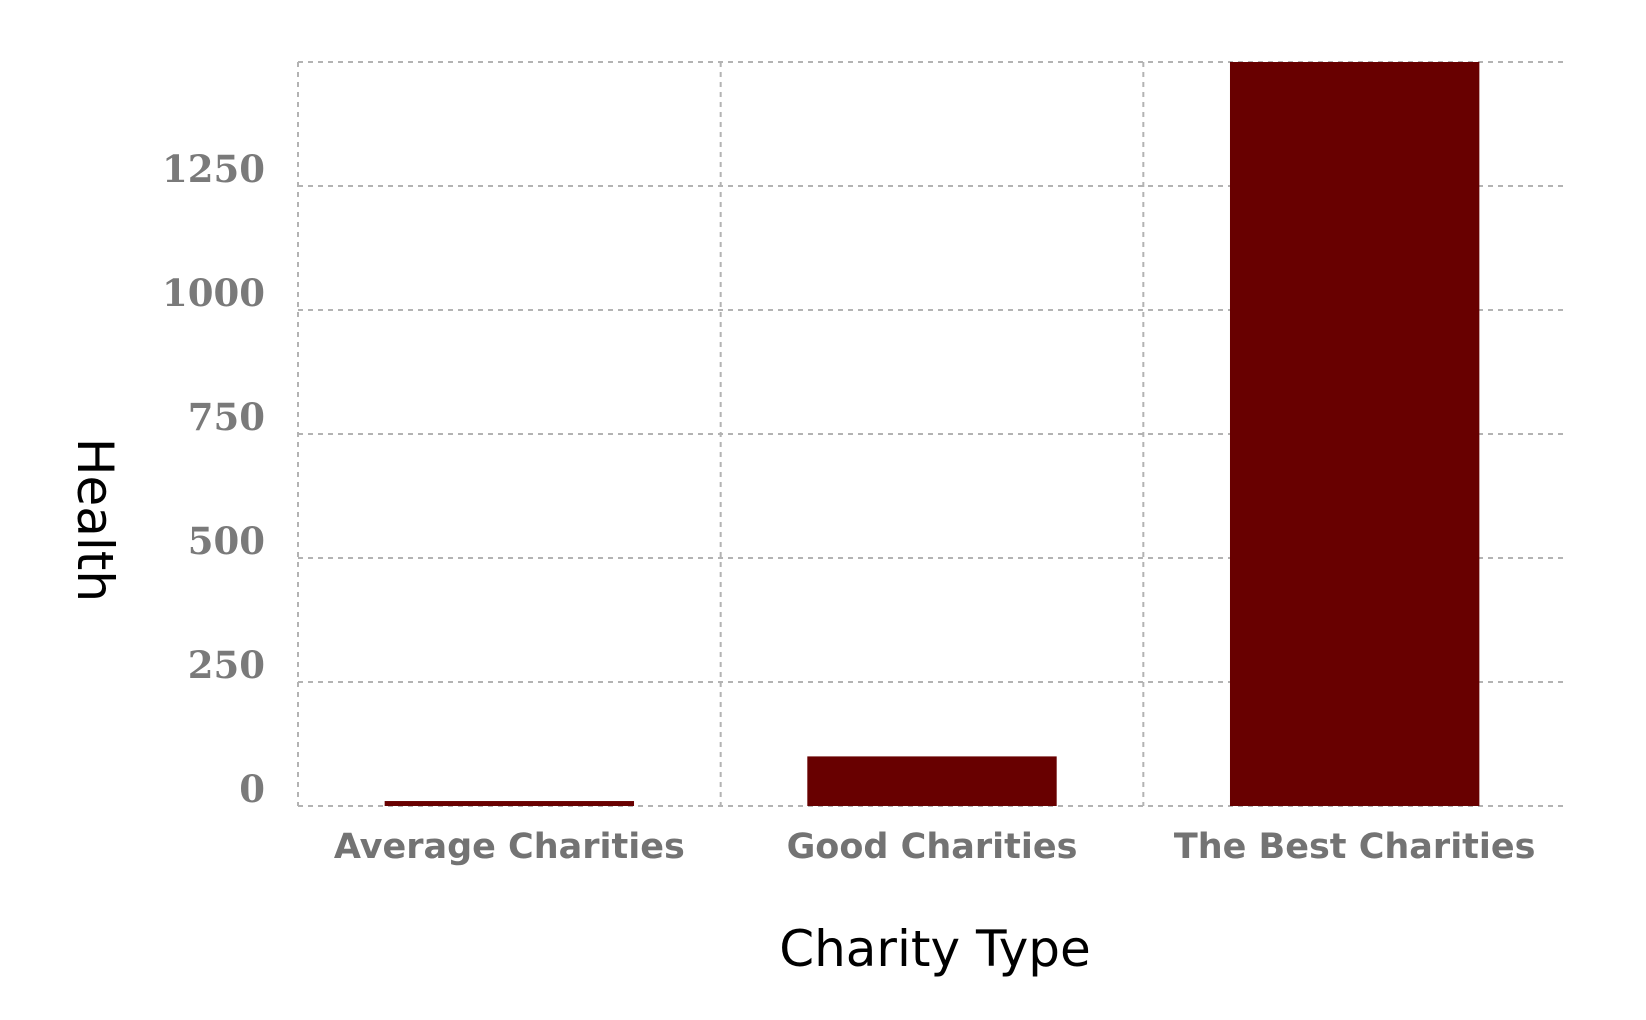 Image resolution: width=1646 pixels, height=1020 pixels. I want to click on y-tick-label: 250, so click(226, 665).